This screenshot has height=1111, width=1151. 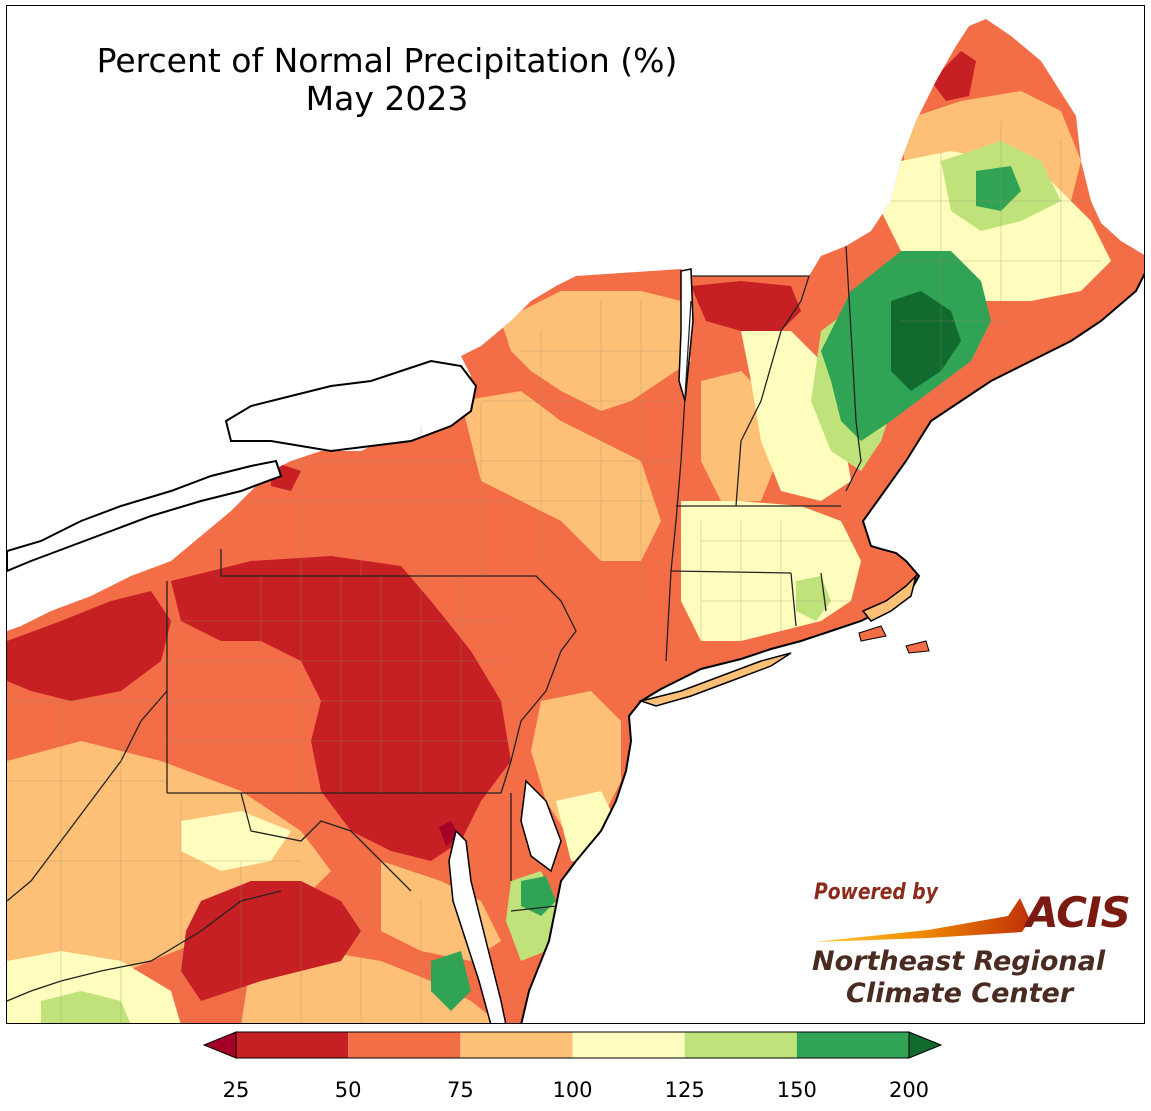 What do you see at coordinates (351, 406) in the screenshot?
I see `lake-ontario` at bounding box center [351, 406].